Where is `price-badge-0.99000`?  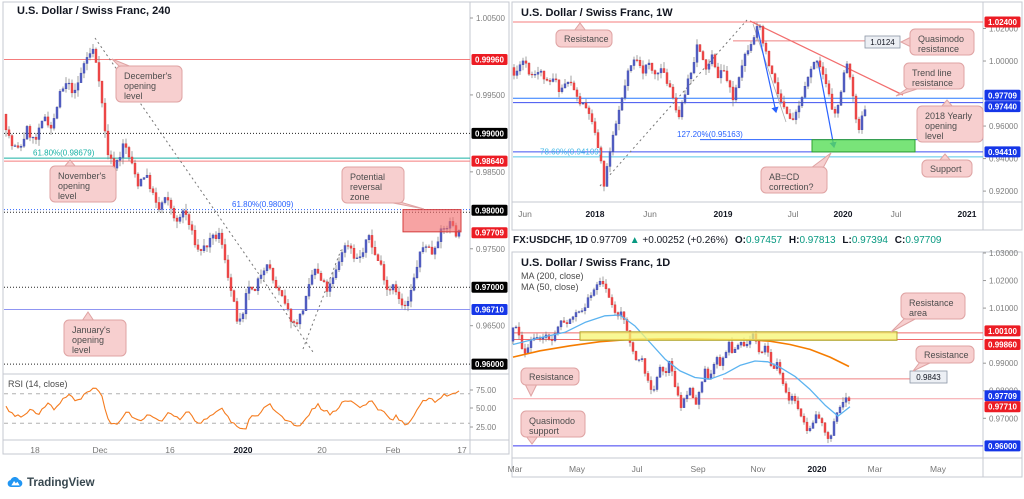
price-badge-0.99000 is located at coordinates (489, 133).